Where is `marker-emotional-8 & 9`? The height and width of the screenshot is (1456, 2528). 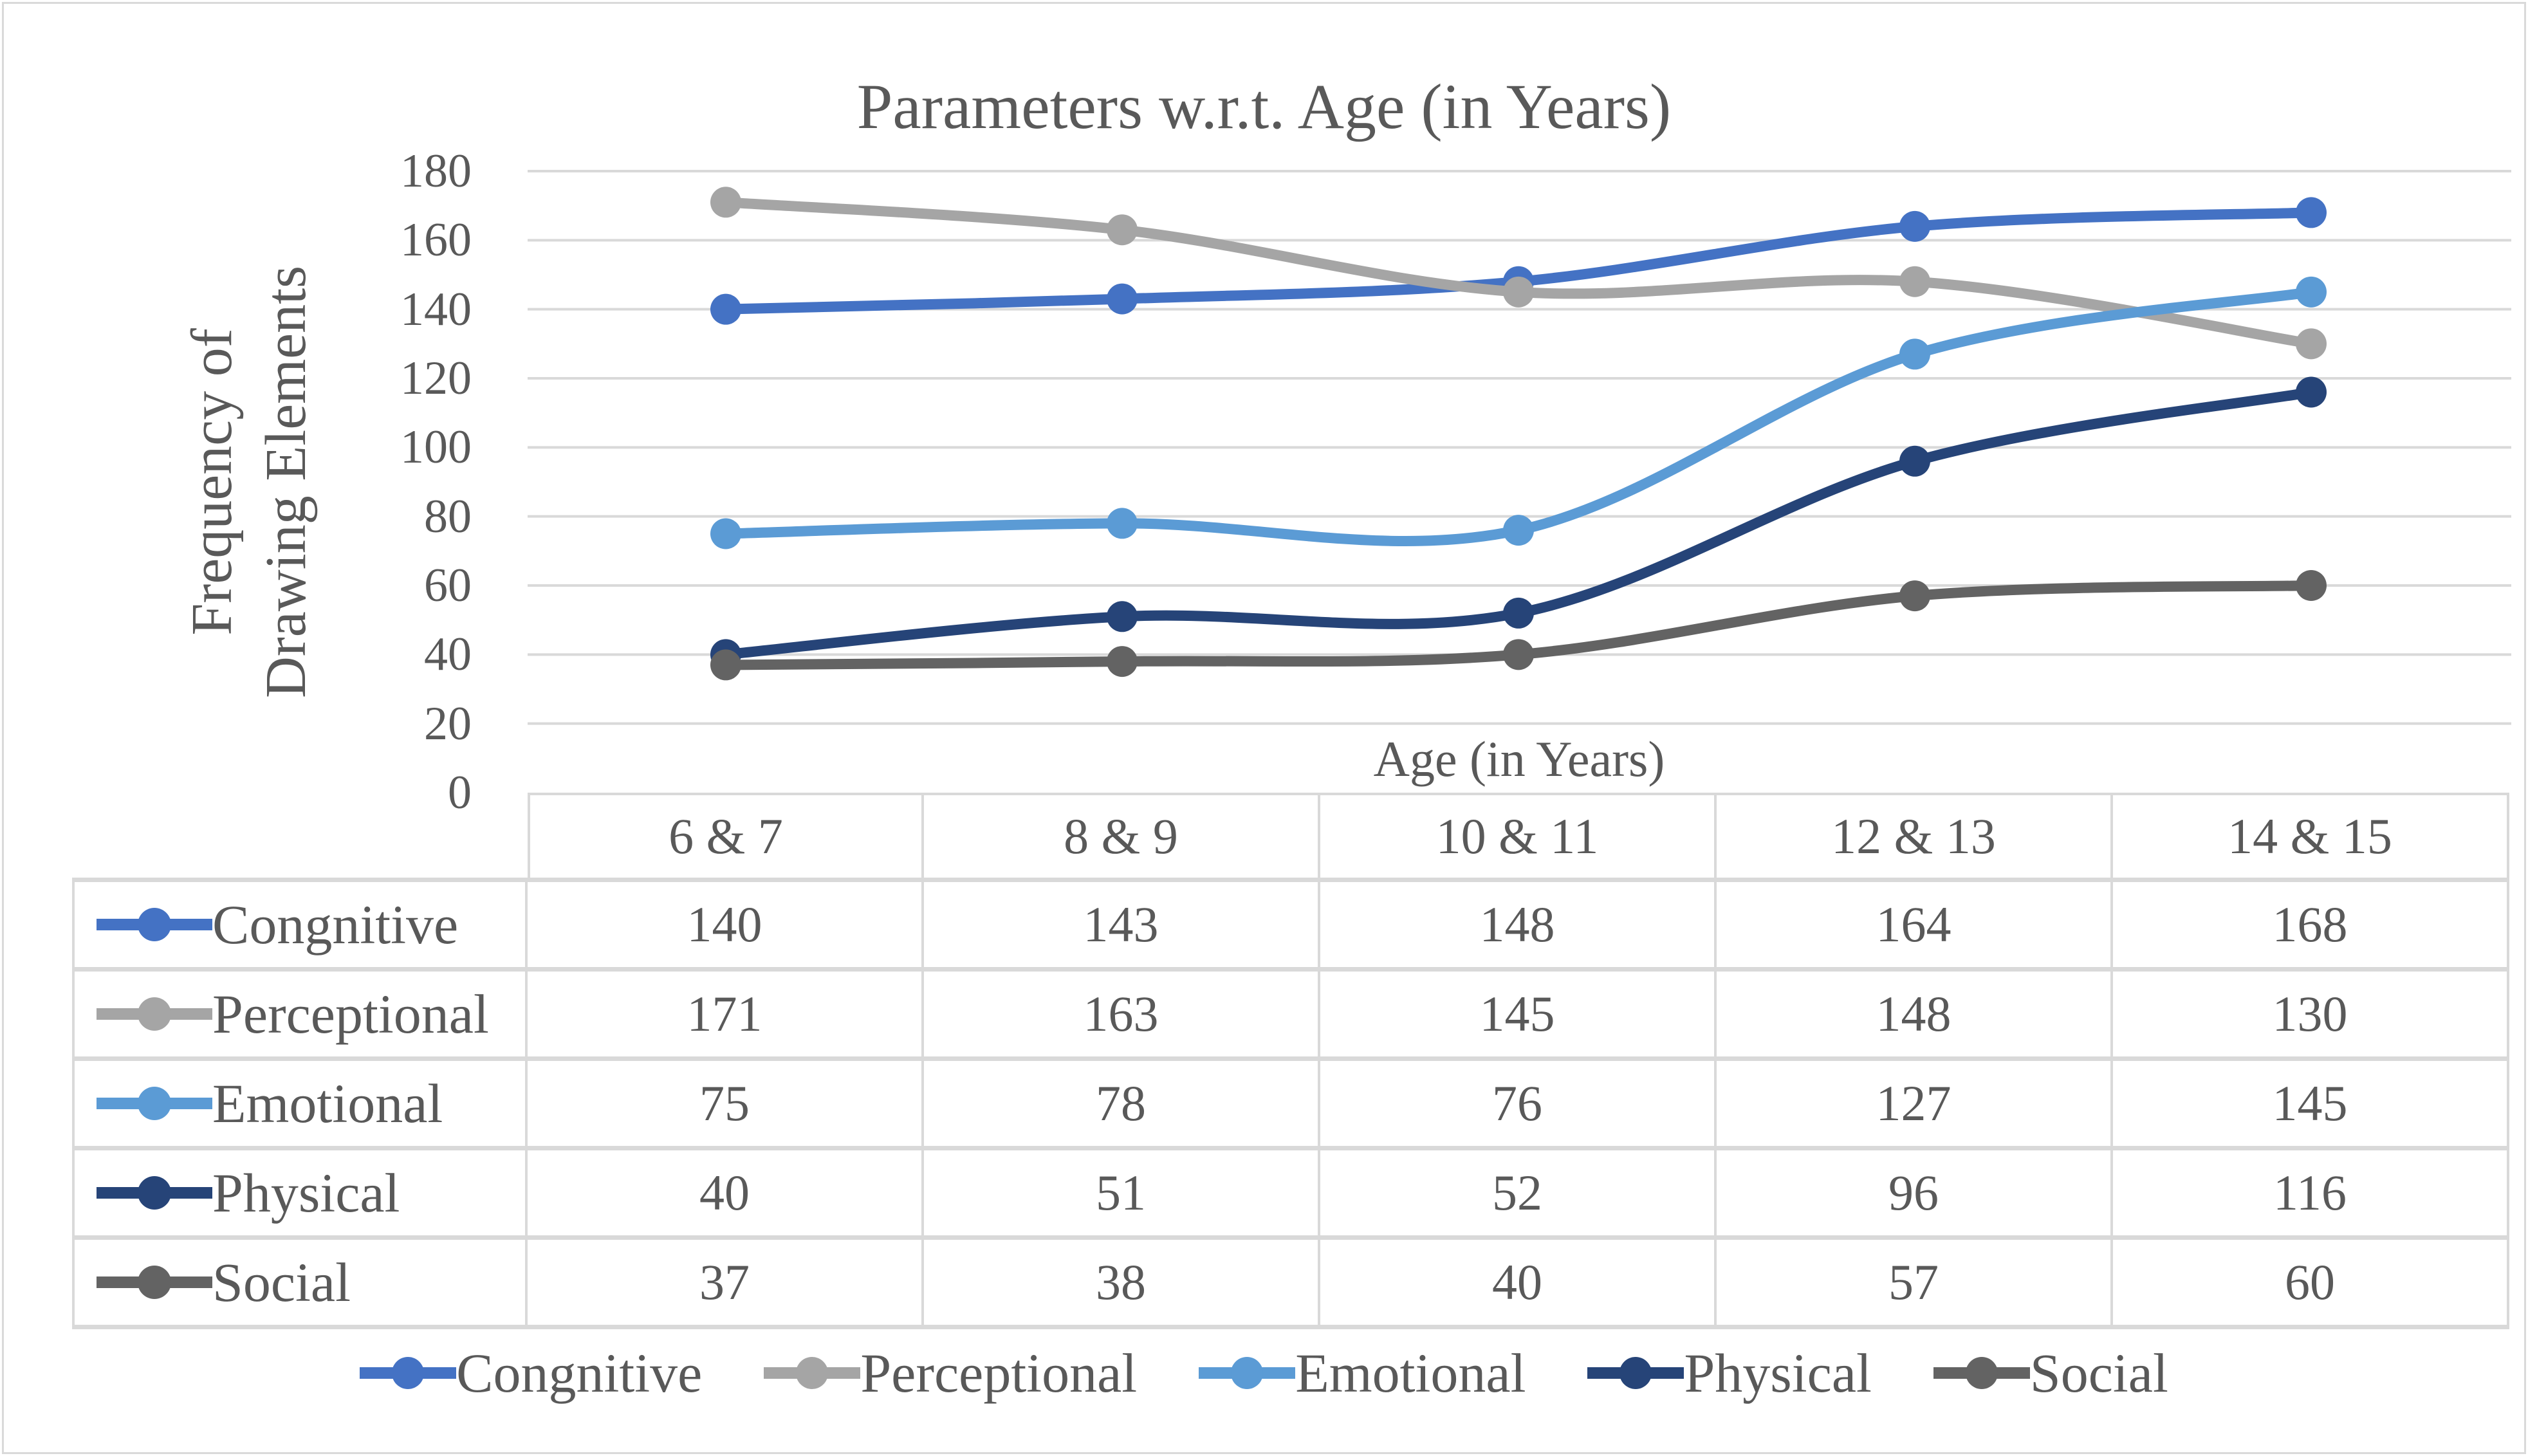
marker-emotional-8 & 9 is located at coordinates (1122, 523).